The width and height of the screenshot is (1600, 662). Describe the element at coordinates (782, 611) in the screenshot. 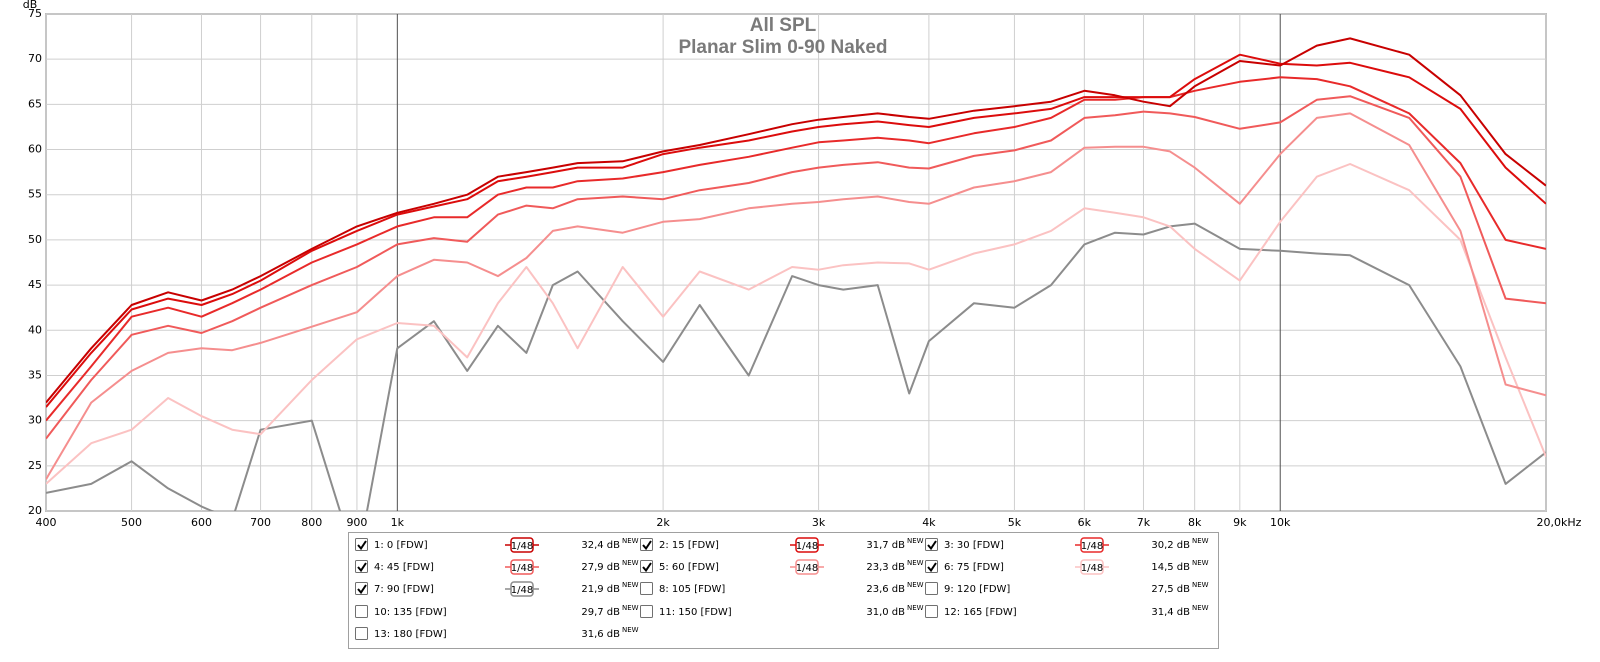

I see `legend-entry: 11: 150 [FDW] 31,0 dB NEW` at that location.